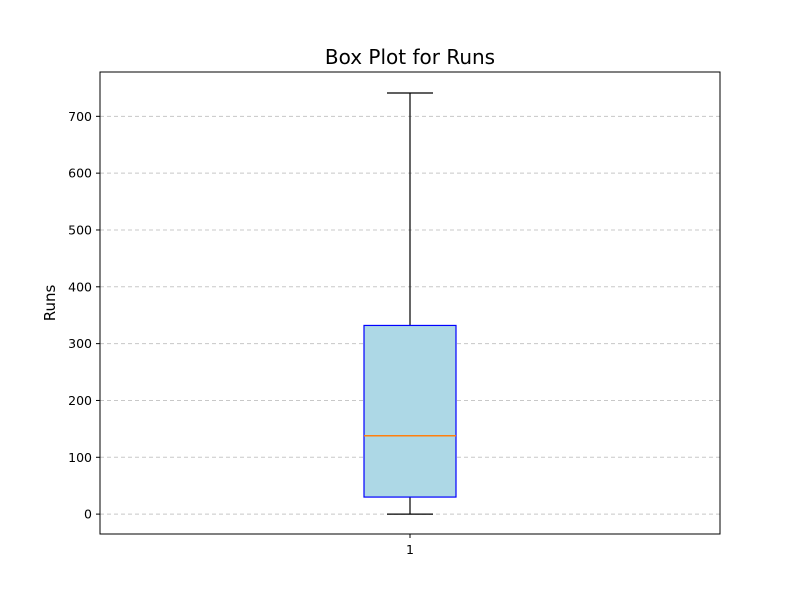 The image size is (800, 600). I want to click on y-tick-label: 200, so click(80, 400).